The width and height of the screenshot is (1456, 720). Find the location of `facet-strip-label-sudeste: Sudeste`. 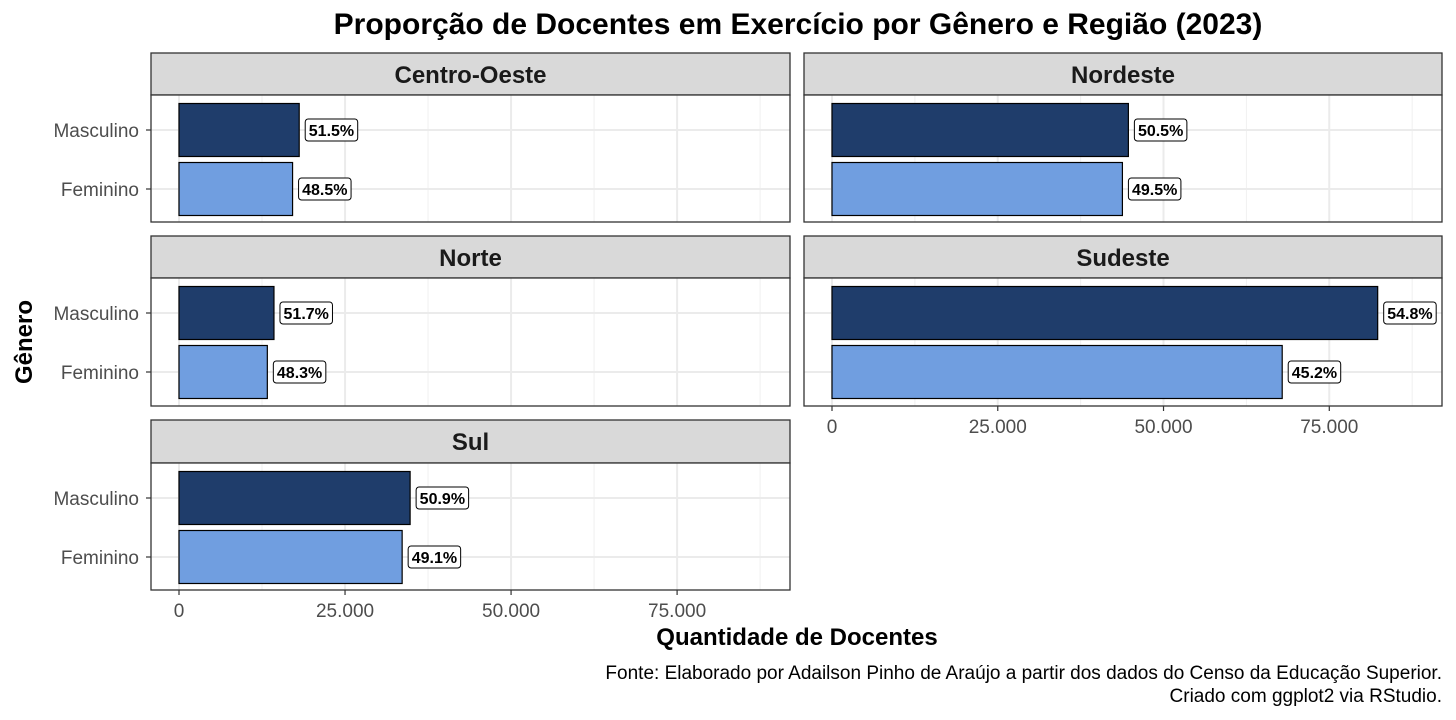

facet-strip-label-sudeste: Sudeste is located at coordinates (1122, 258).